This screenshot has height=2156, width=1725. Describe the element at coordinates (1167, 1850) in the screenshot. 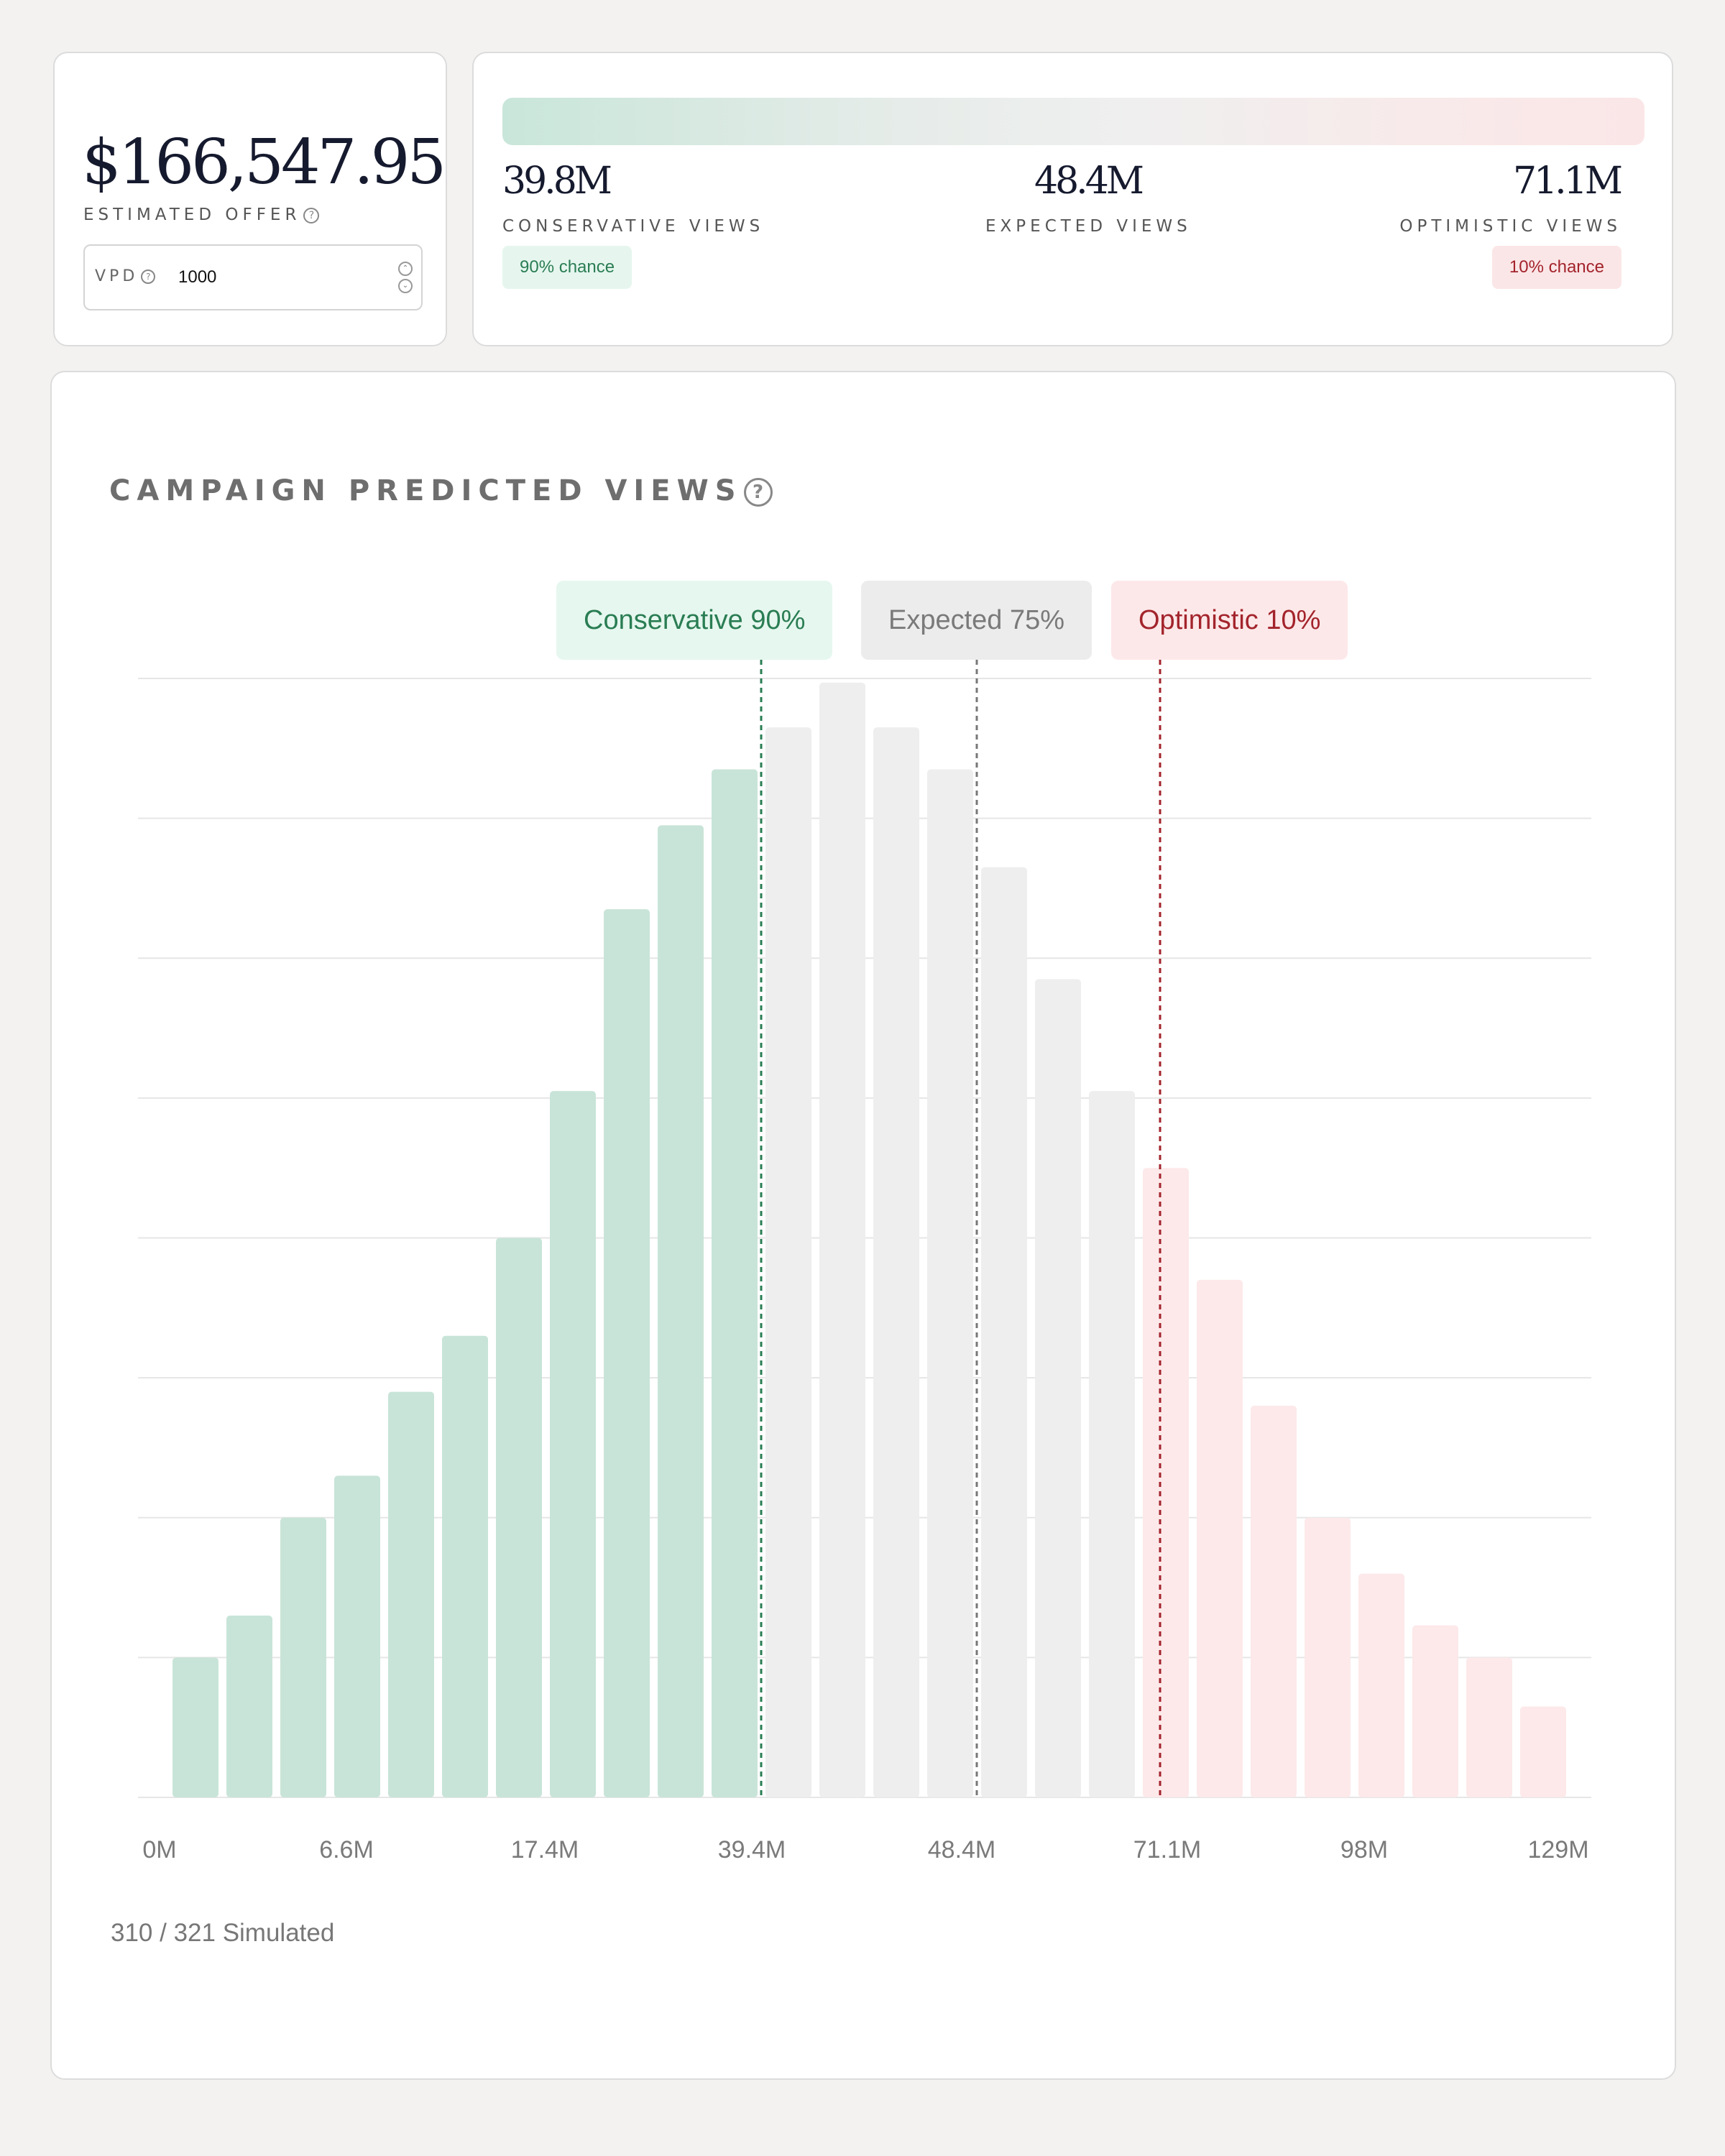

I see `x-tick-label: 71.1M` at that location.